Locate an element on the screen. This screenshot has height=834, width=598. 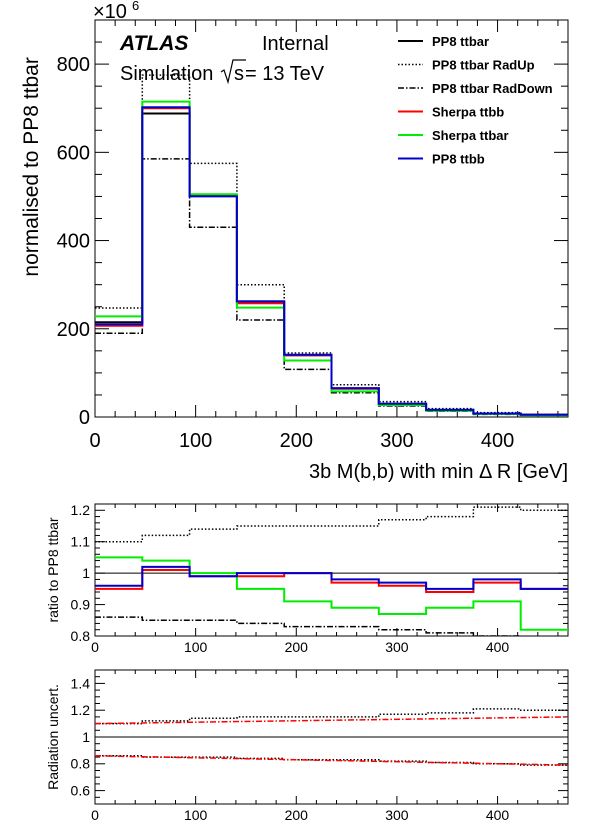
y-tick-label: 200 is located at coordinates (73, 330).